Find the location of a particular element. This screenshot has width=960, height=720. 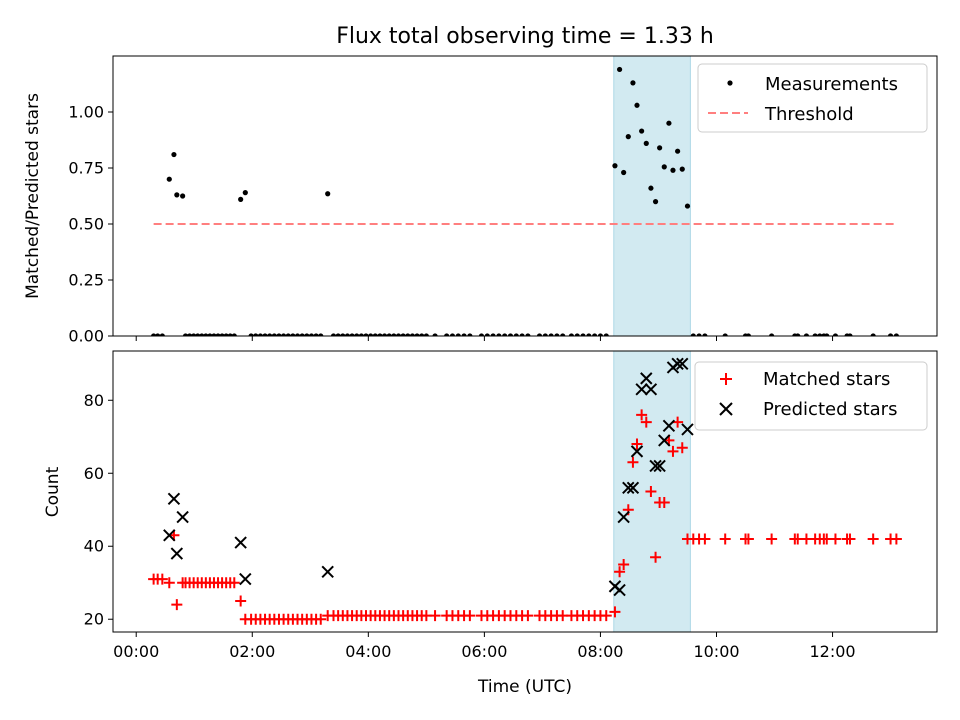

top-legend: Measurements Threshold is located at coordinates (812, 98).